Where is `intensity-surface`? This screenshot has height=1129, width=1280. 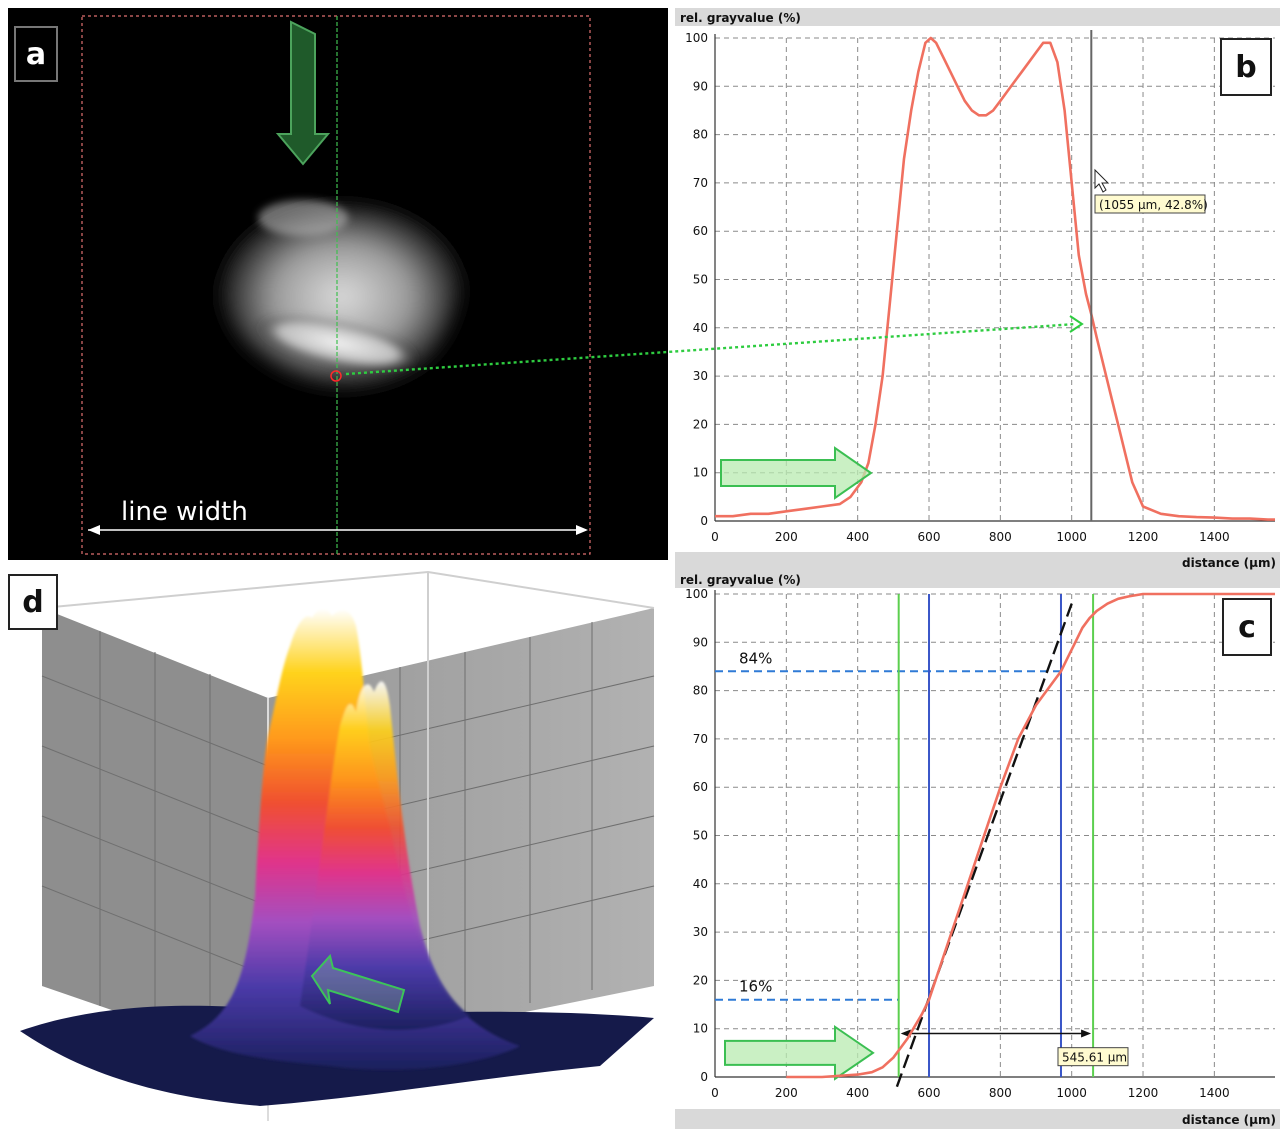
intensity-surface is located at coordinates (355, 839).